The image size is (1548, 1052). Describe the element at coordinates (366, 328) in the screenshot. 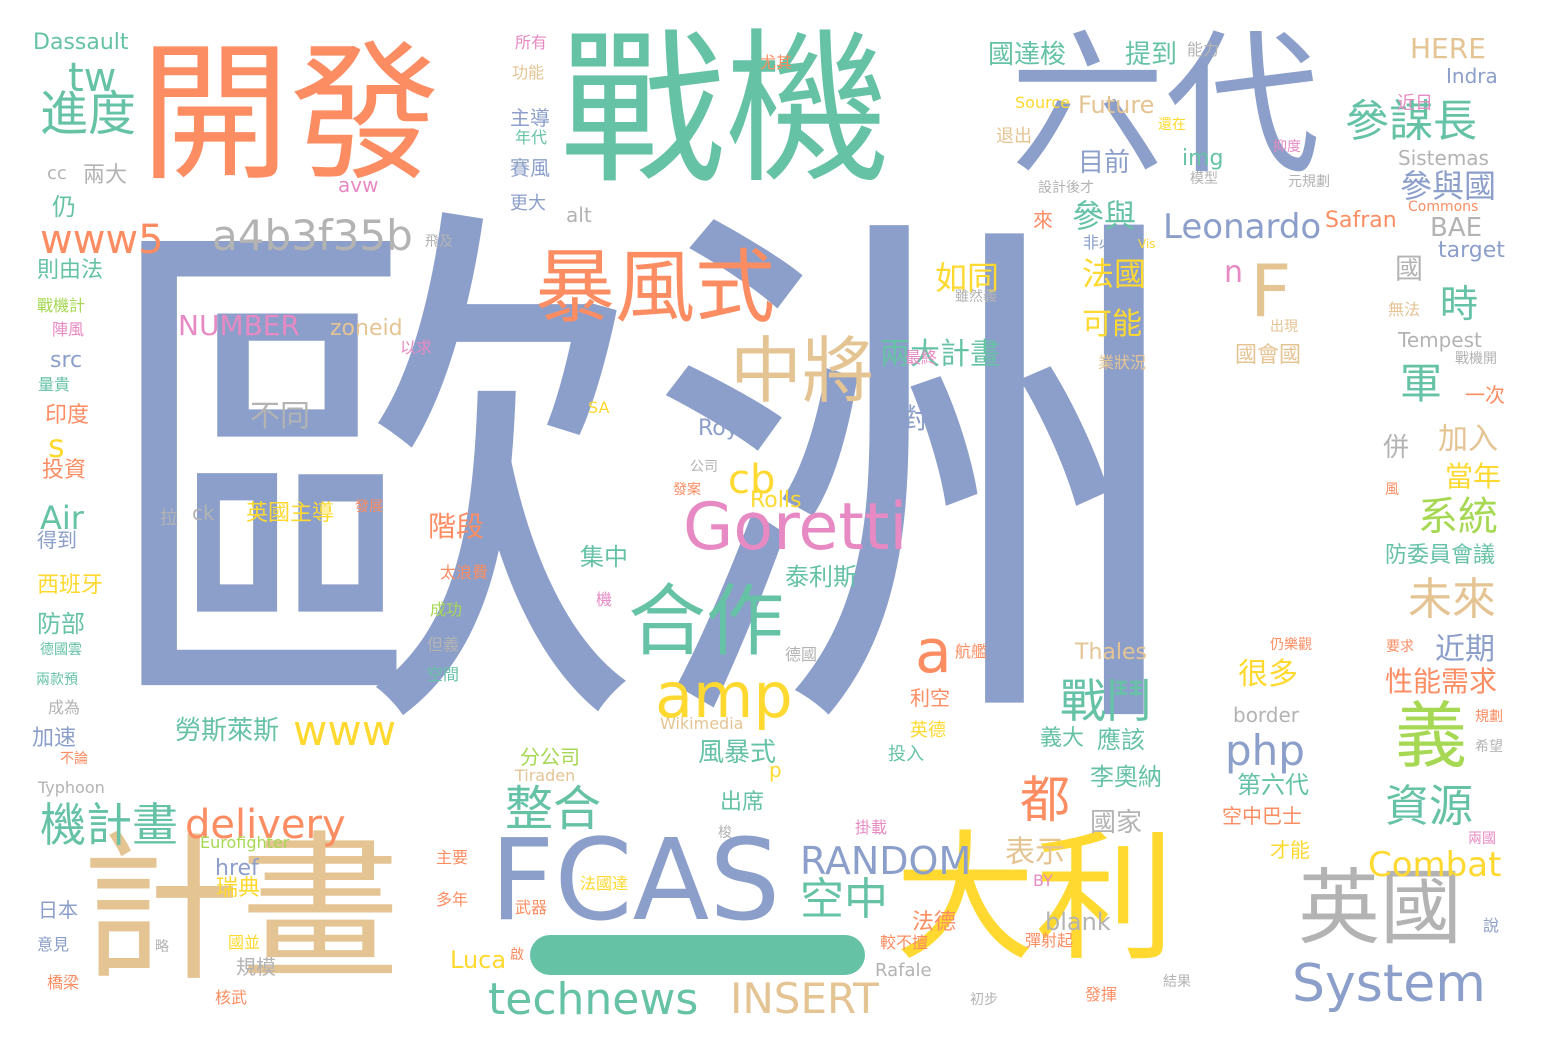

I see `cloud-word: zoneid` at that location.